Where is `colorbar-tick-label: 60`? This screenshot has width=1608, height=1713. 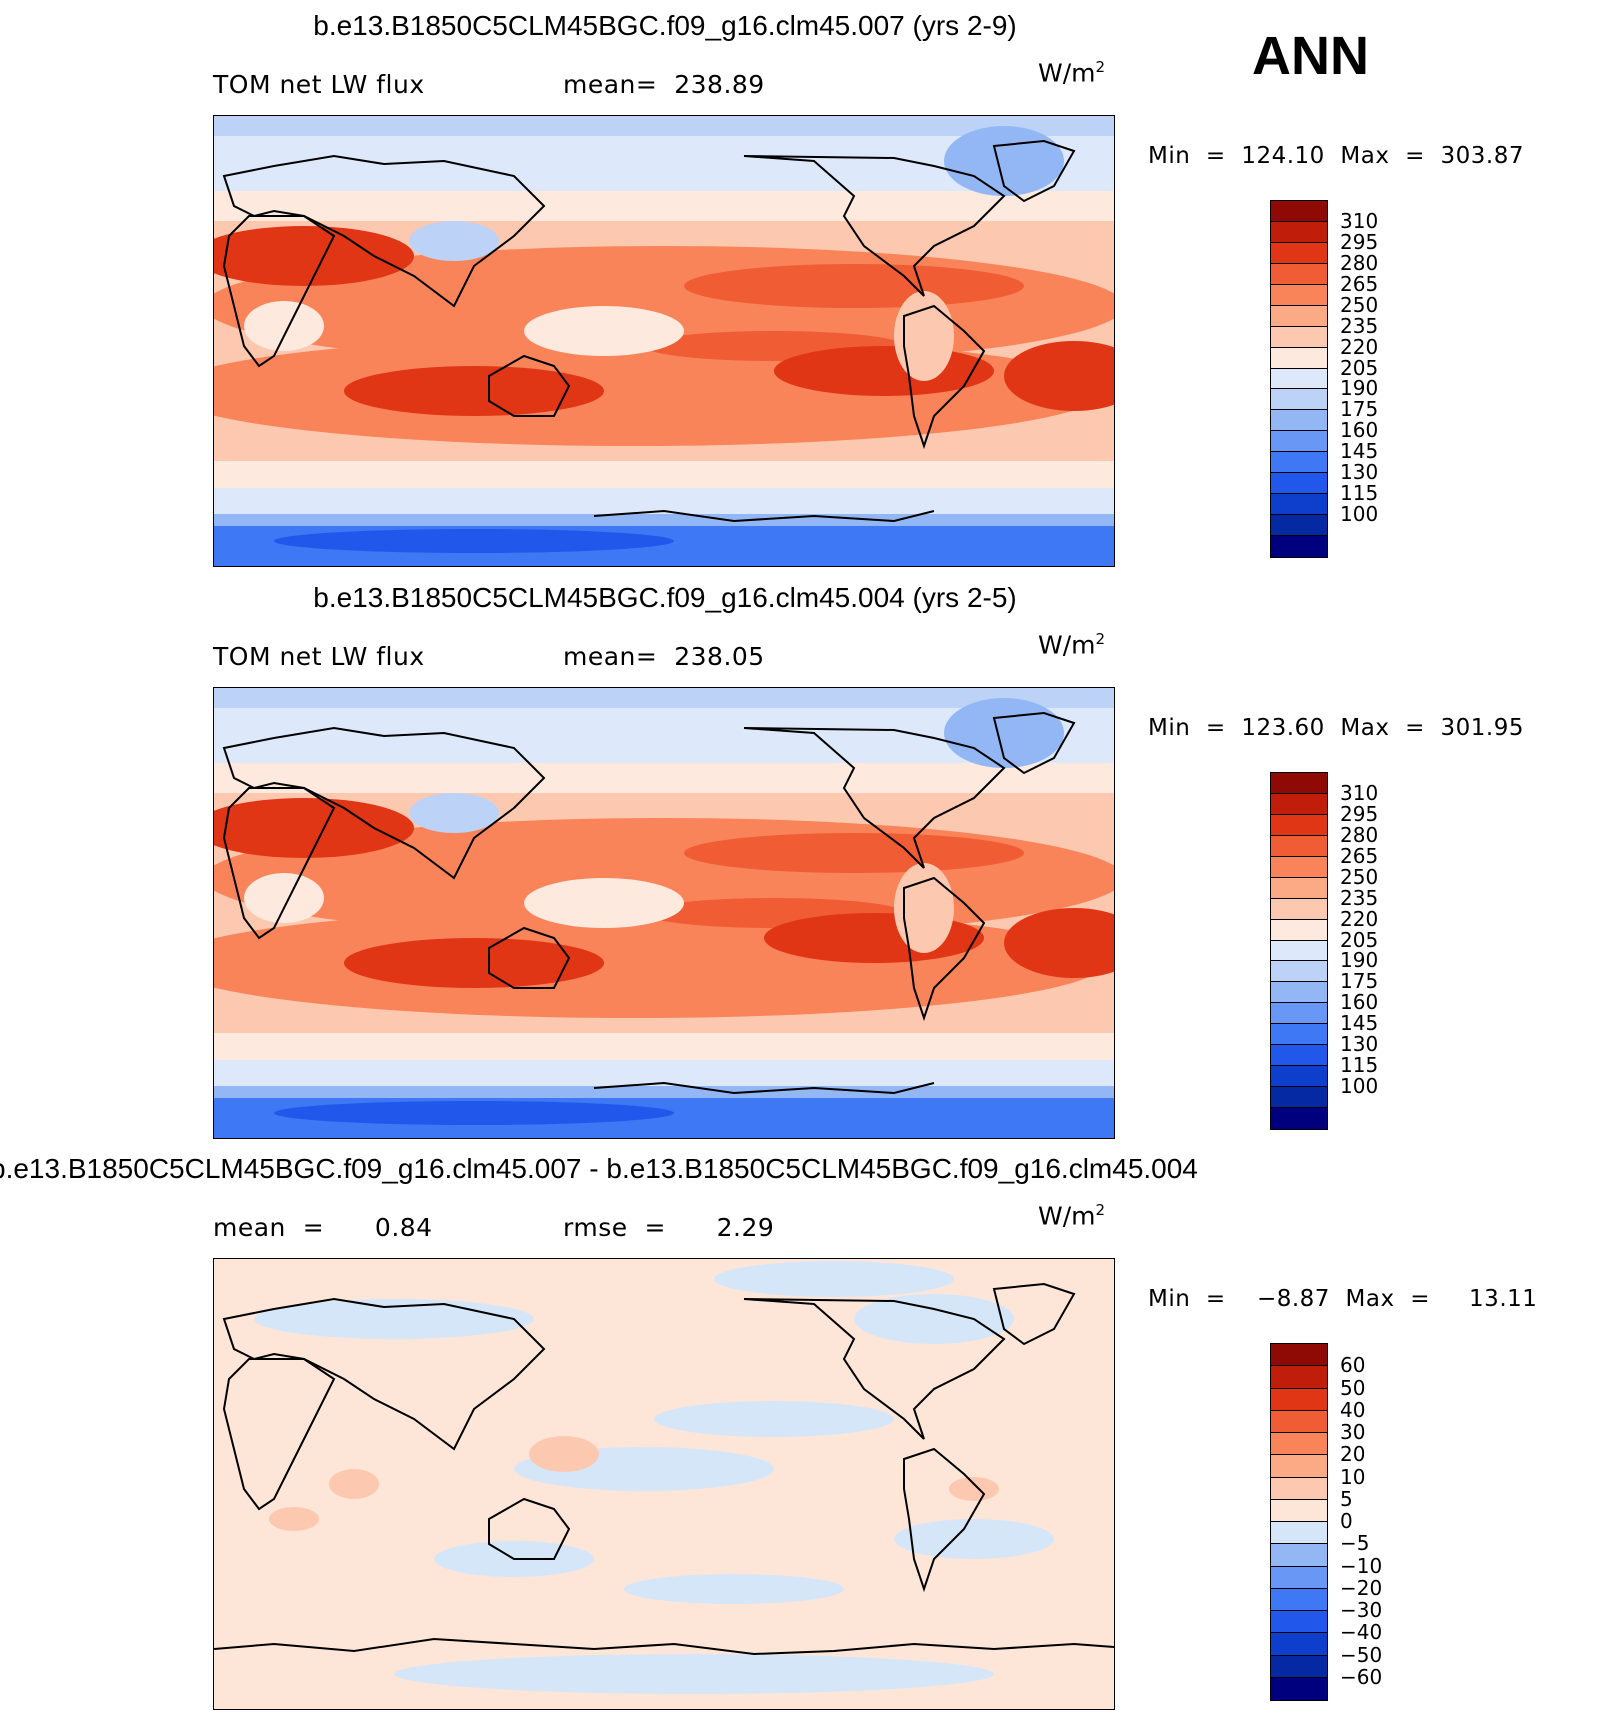 colorbar-tick-label: 60 is located at coordinates (1353, 1365).